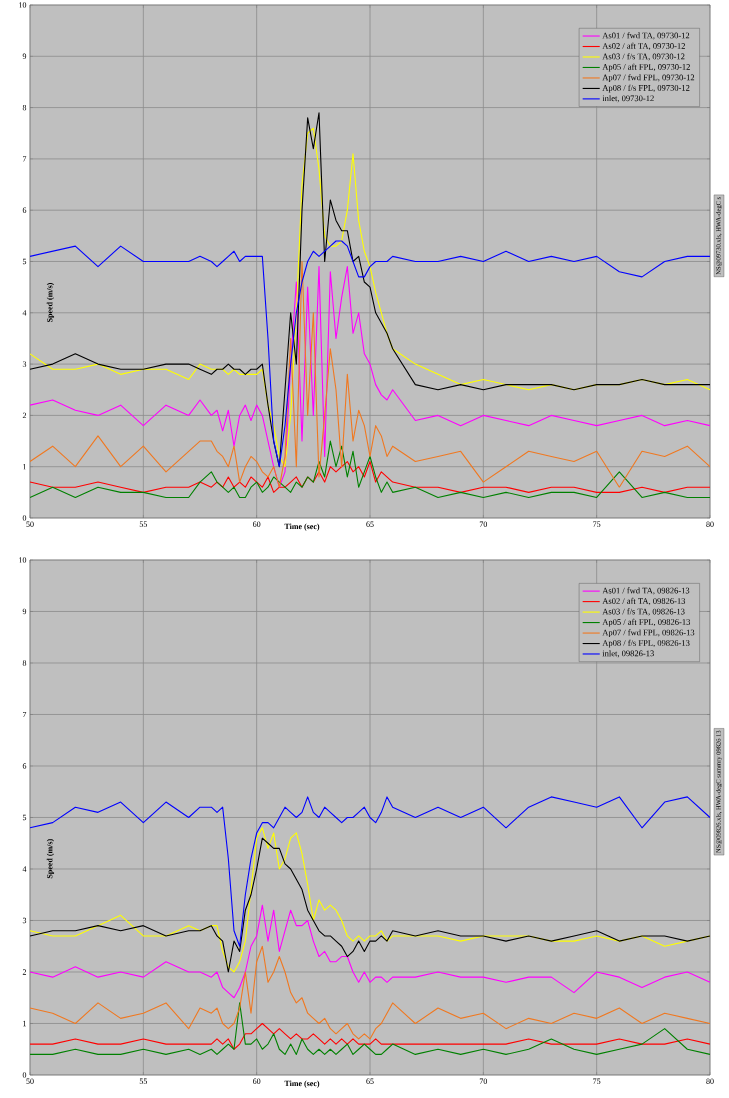  What do you see at coordinates (646, 643) in the screenshot?
I see `legend-label: Ap08 / f/s FPL, 09826-13` at bounding box center [646, 643].